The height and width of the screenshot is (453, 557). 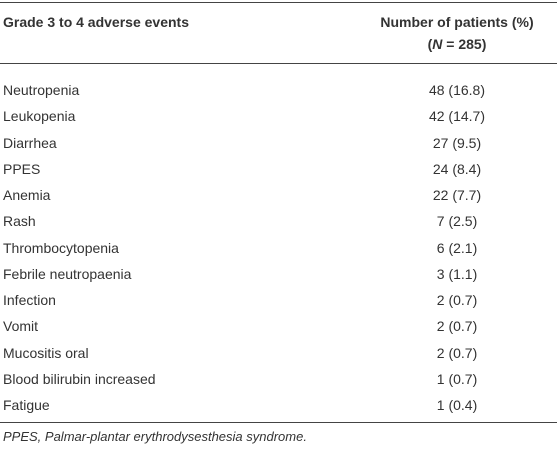 What do you see at coordinates (26, 405) in the screenshot?
I see `event-cell: Fatigue` at bounding box center [26, 405].